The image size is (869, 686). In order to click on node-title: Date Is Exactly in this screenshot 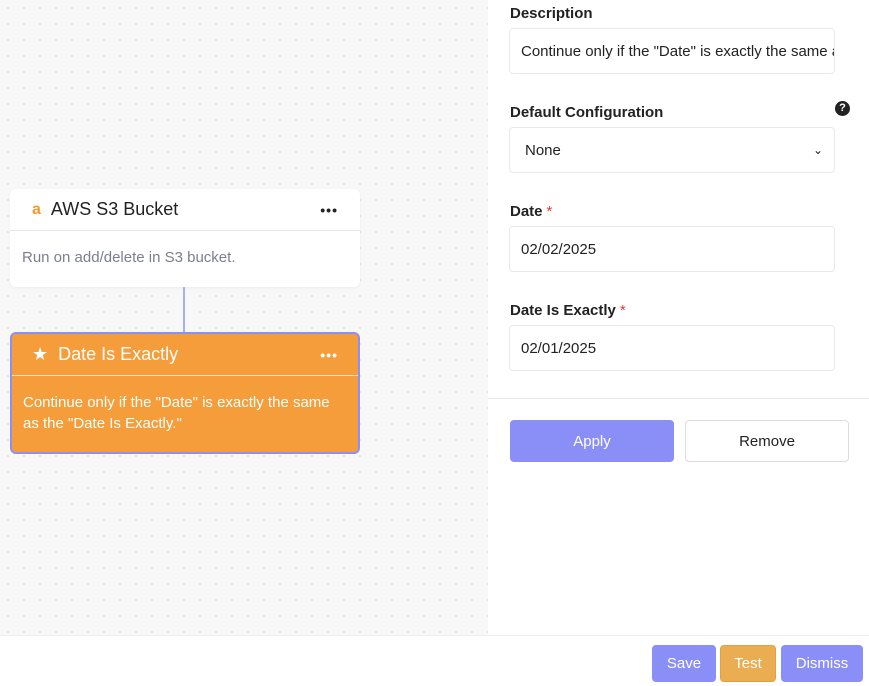, I will do `click(118, 354)`.